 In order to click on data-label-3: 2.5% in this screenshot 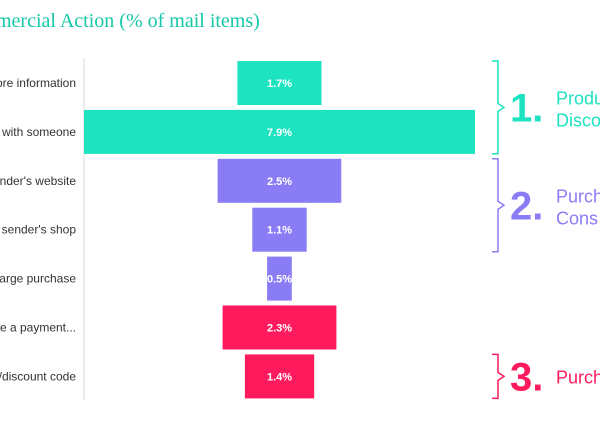, I will do `click(279, 182)`.